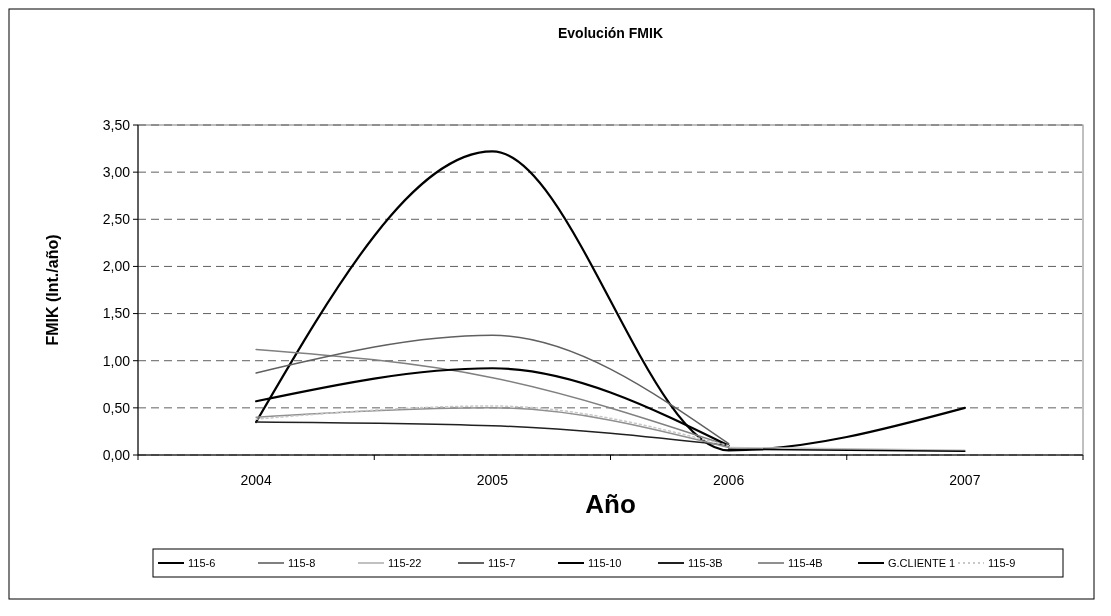  What do you see at coordinates (256, 480) in the screenshot?
I see `x-tick-label: 2004` at bounding box center [256, 480].